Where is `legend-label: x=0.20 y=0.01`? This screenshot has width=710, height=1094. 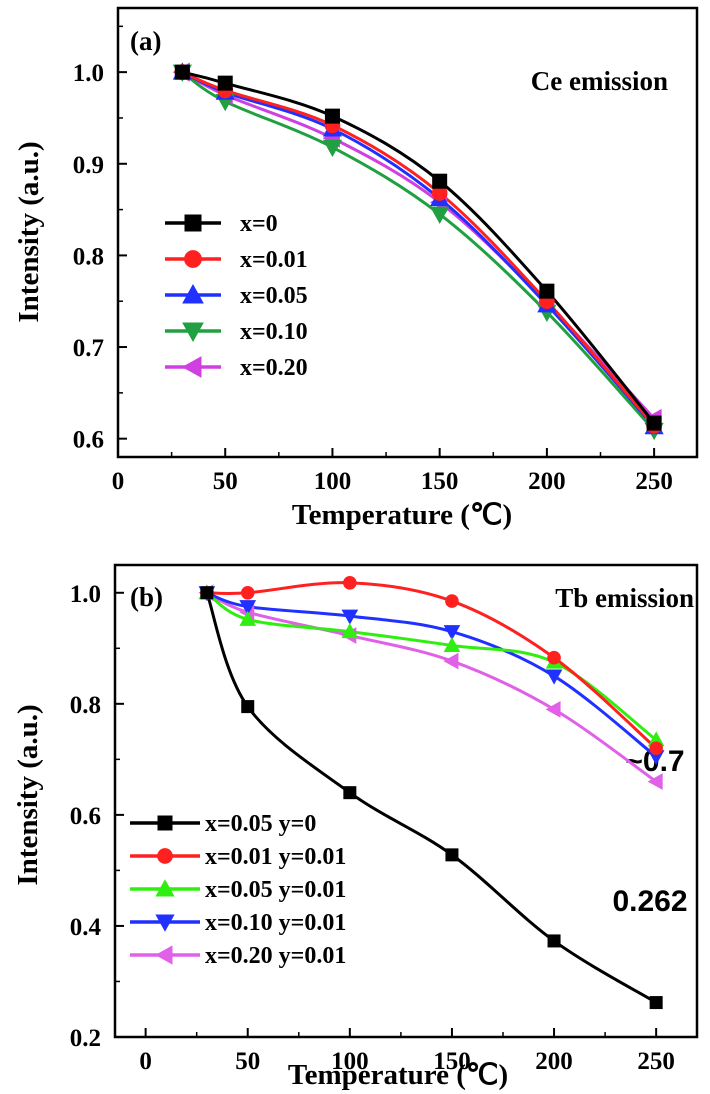
legend-label: x=0.20 y=0.01 is located at coordinates (275, 956).